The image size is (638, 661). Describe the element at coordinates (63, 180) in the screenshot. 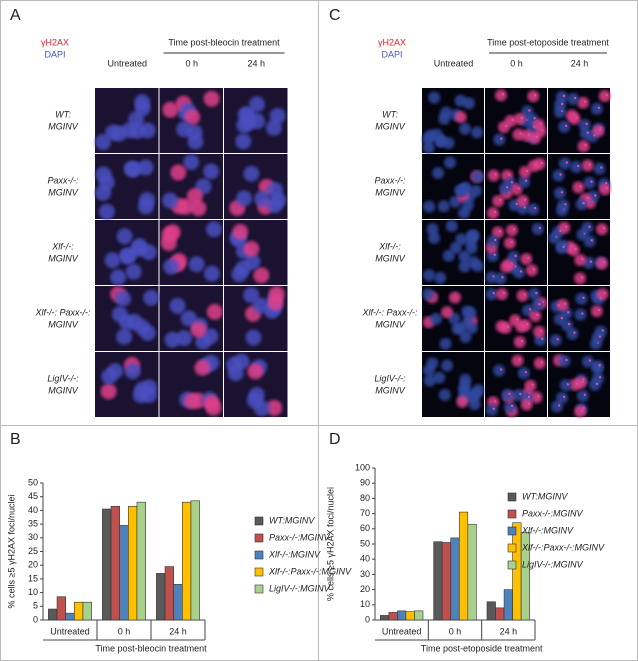

I see `row-label: Paxx-/-:` at that location.